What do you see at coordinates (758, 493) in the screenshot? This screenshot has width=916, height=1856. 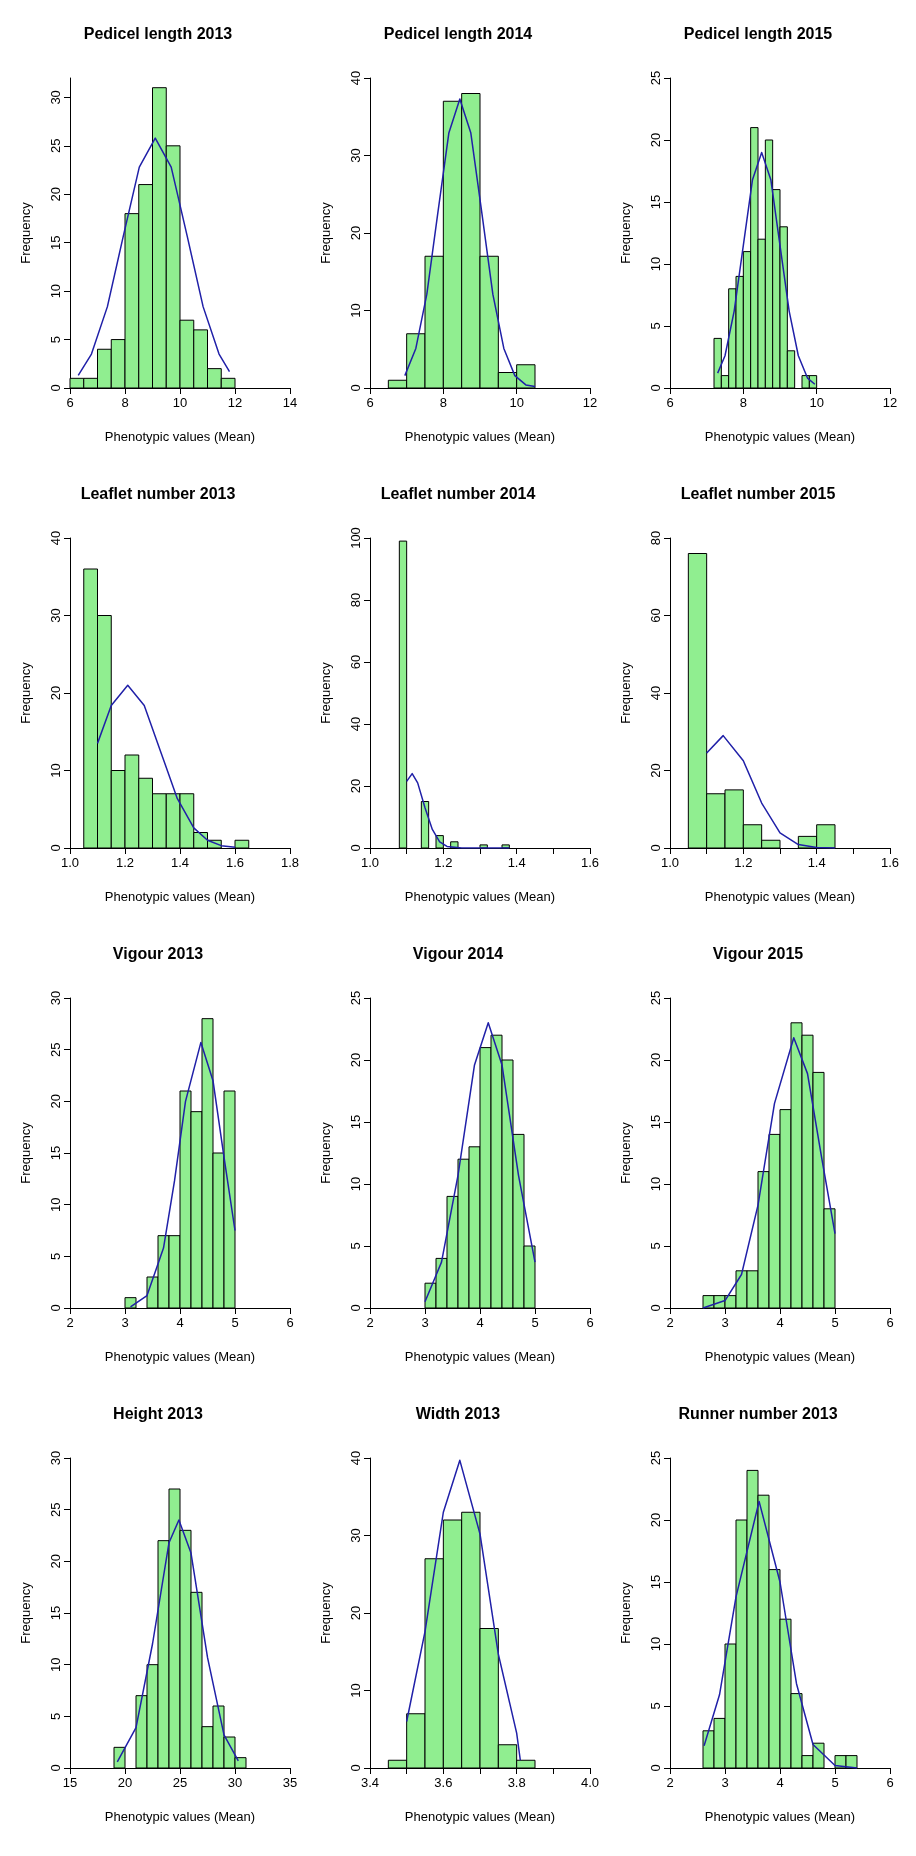 I see `chart-title: Leaflet number 2015` at bounding box center [758, 493].